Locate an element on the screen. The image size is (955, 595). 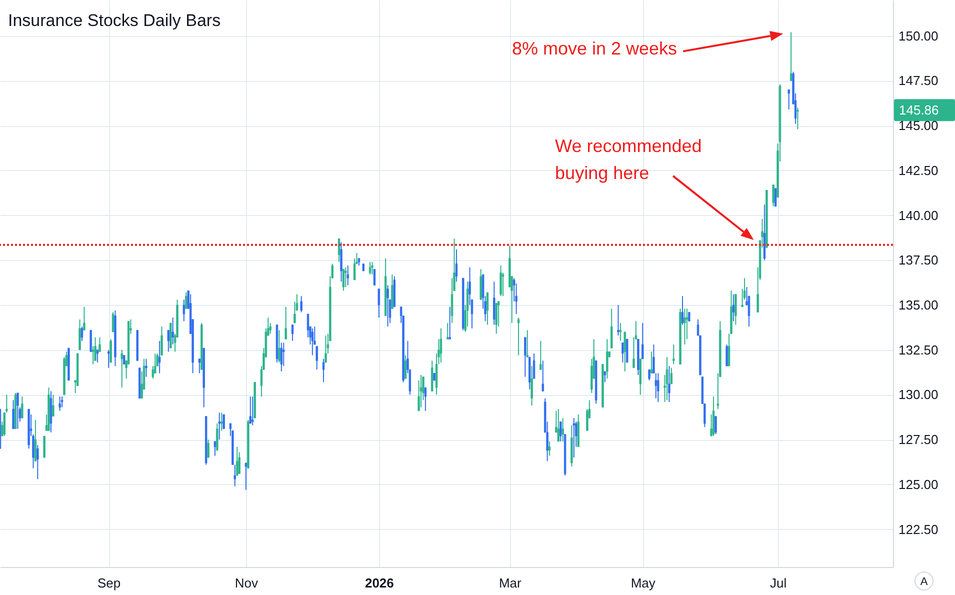
y-tick-label: 145.00 is located at coordinates (918, 126).